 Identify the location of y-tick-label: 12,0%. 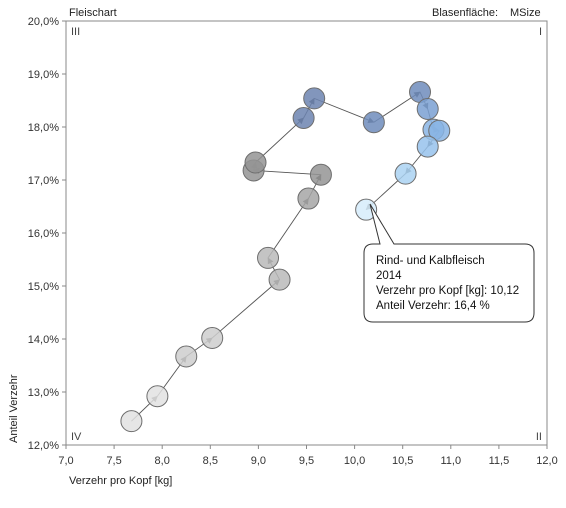
(43, 446).